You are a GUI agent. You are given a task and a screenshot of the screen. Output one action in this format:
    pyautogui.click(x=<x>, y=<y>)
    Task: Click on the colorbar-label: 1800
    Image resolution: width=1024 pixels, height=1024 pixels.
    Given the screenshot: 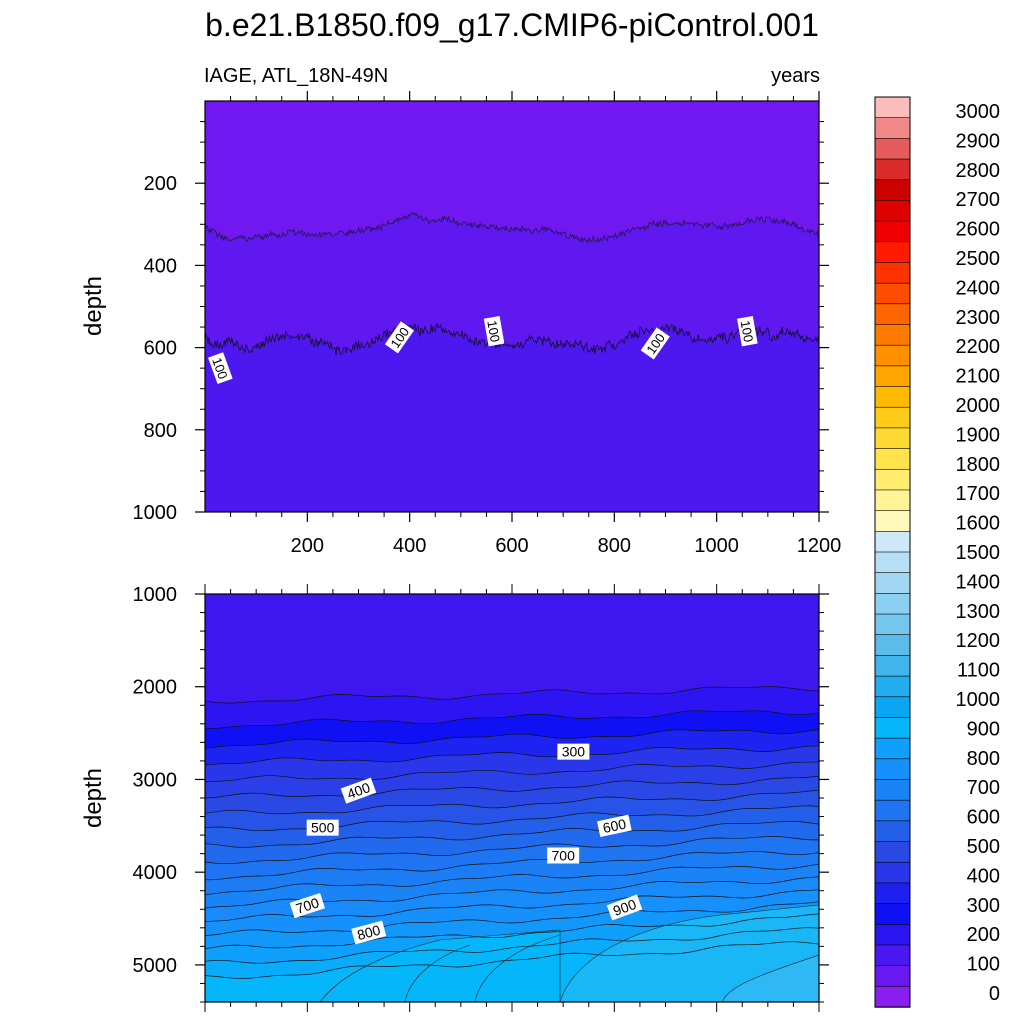 What is the action you would take?
    pyautogui.click(x=978, y=465)
    